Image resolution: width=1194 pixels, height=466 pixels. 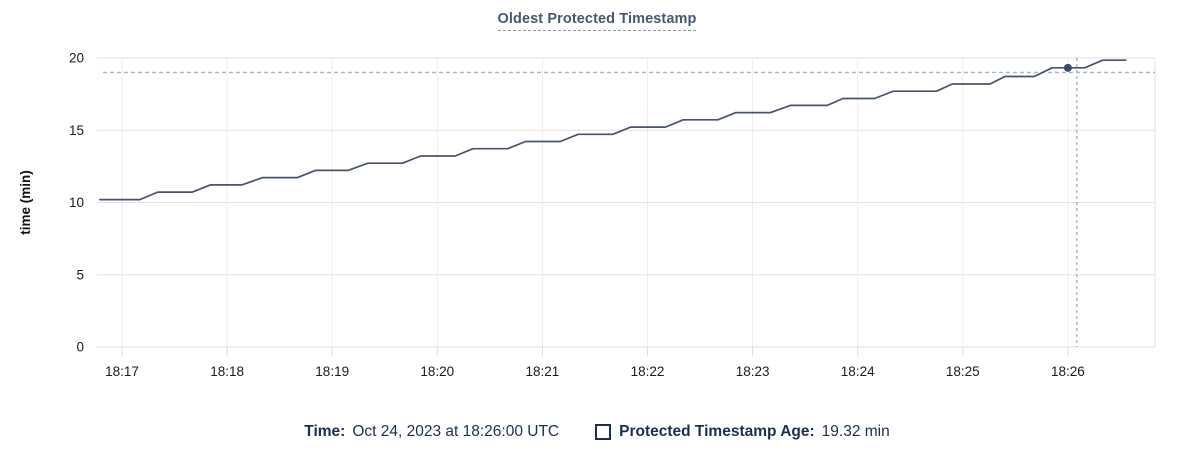 I want to click on x-tick-label: 18:23, so click(x=753, y=371).